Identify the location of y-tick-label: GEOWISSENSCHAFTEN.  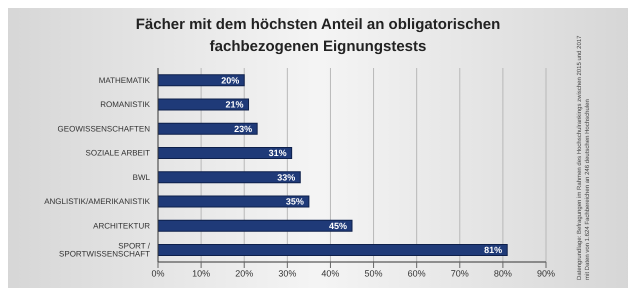
(104, 129).